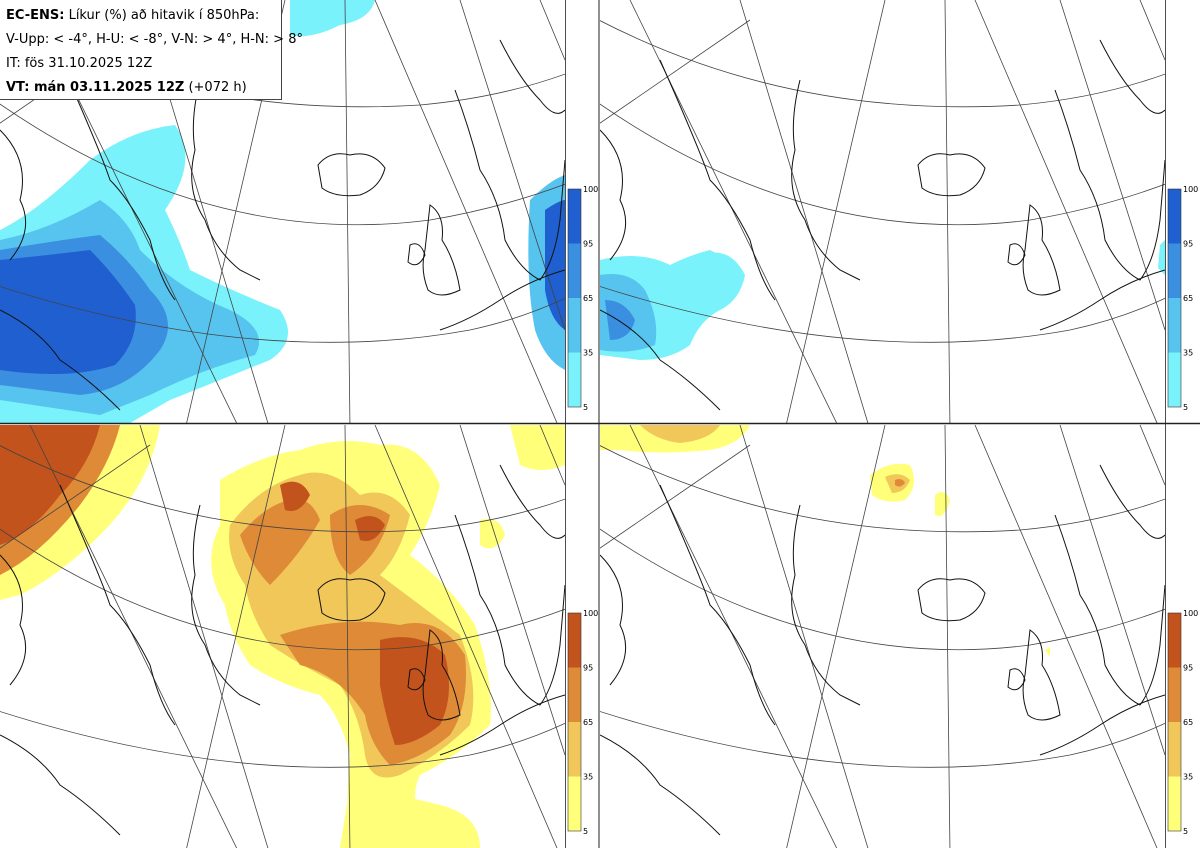 This screenshot has width=1200, height=848. I want to click on cold-area-east-core, so click(555, 265).